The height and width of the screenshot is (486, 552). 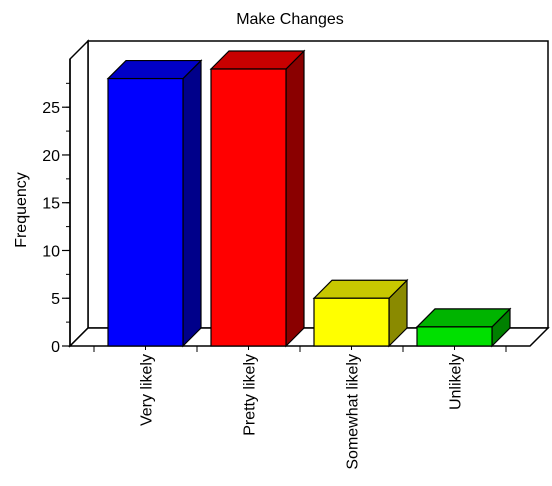 I want to click on y-tick-label: 15, so click(x=51, y=204).